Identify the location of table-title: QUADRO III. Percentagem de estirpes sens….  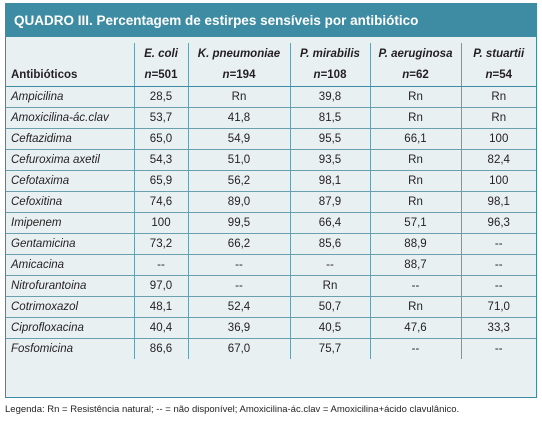
(271, 20).